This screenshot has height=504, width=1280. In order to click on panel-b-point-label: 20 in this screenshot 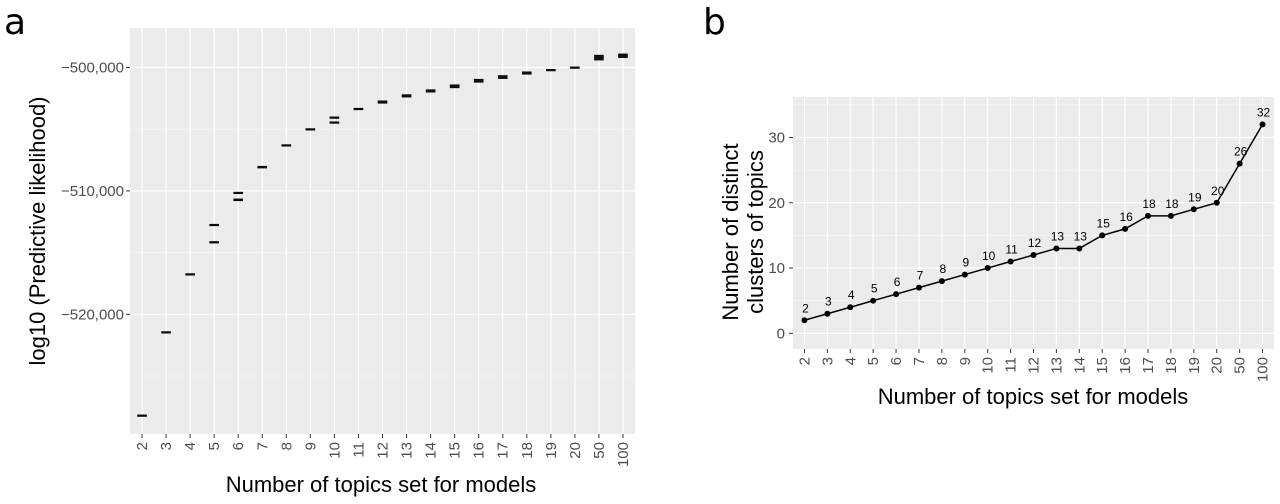, I will do `click(1218, 191)`.